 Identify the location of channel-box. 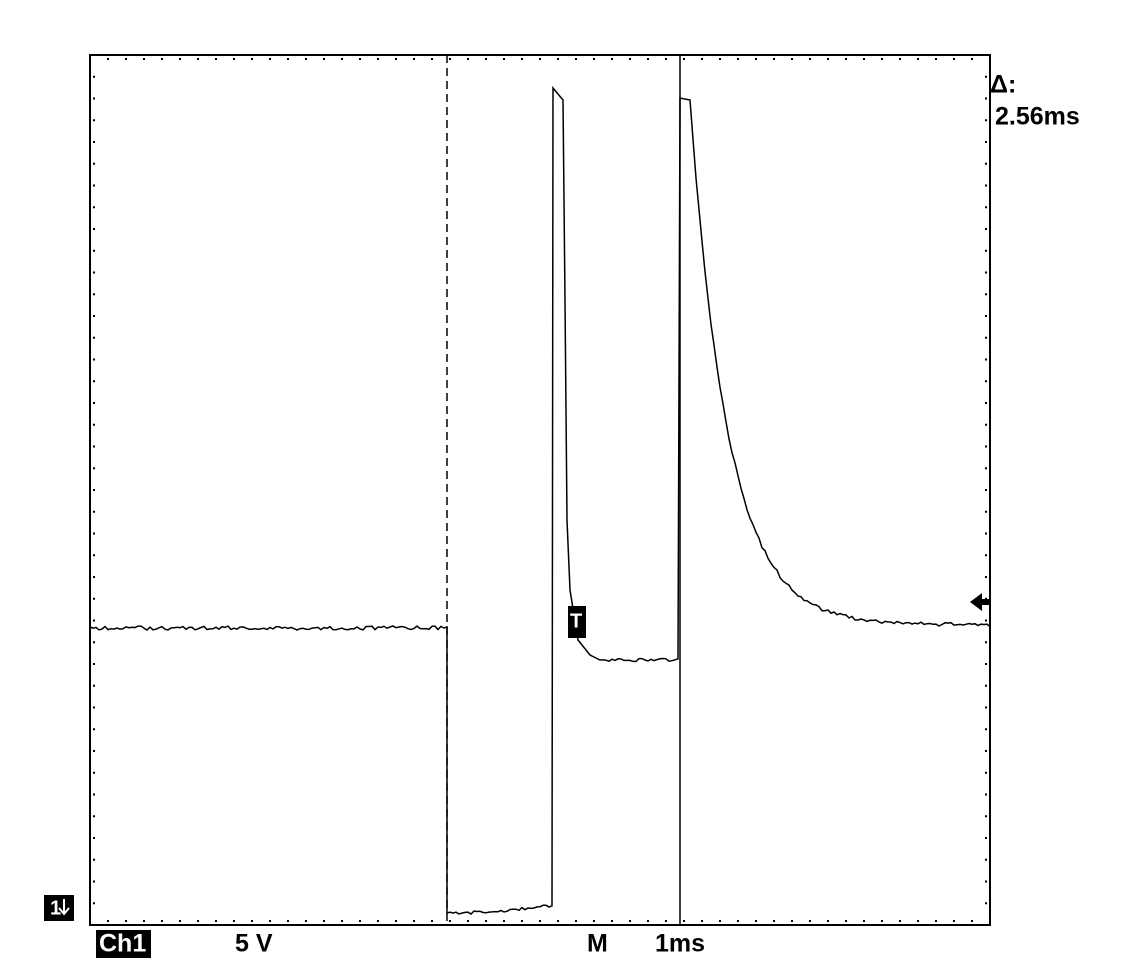
(123, 944).